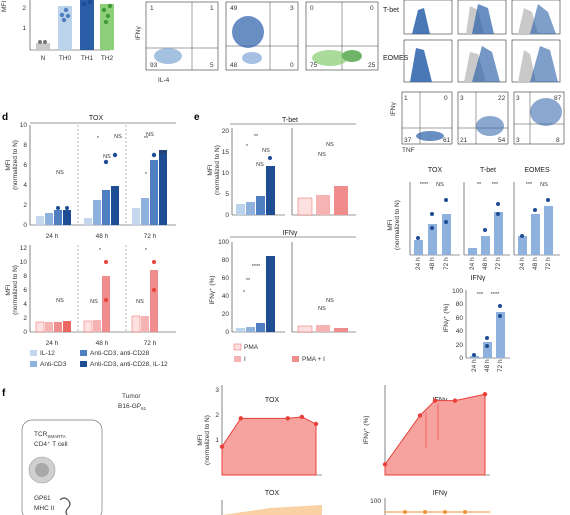  Describe the element at coordinates (460, 318) in the screenshot. I see `svg-text: 60` at that location.